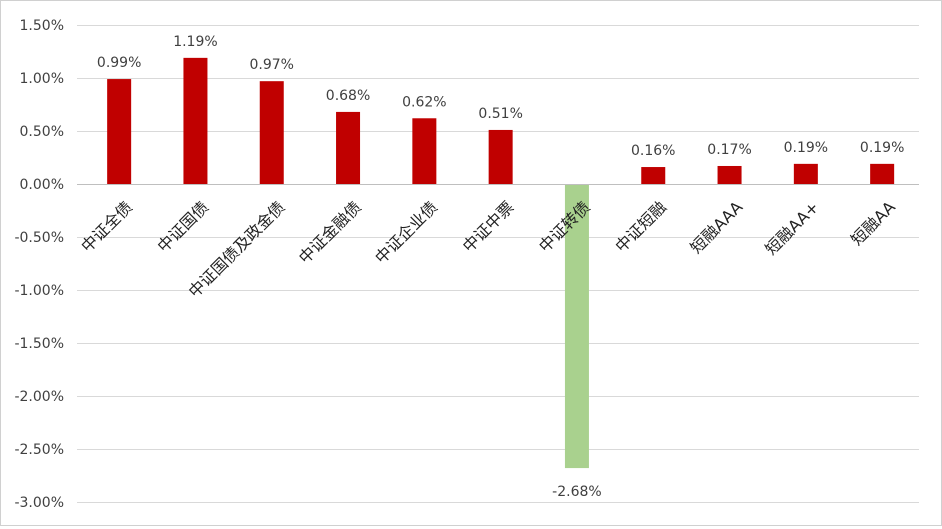 The image size is (942, 529). Describe the element at coordinates (424, 102) in the screenshot. I see `data-label: 0.62%` at that location.